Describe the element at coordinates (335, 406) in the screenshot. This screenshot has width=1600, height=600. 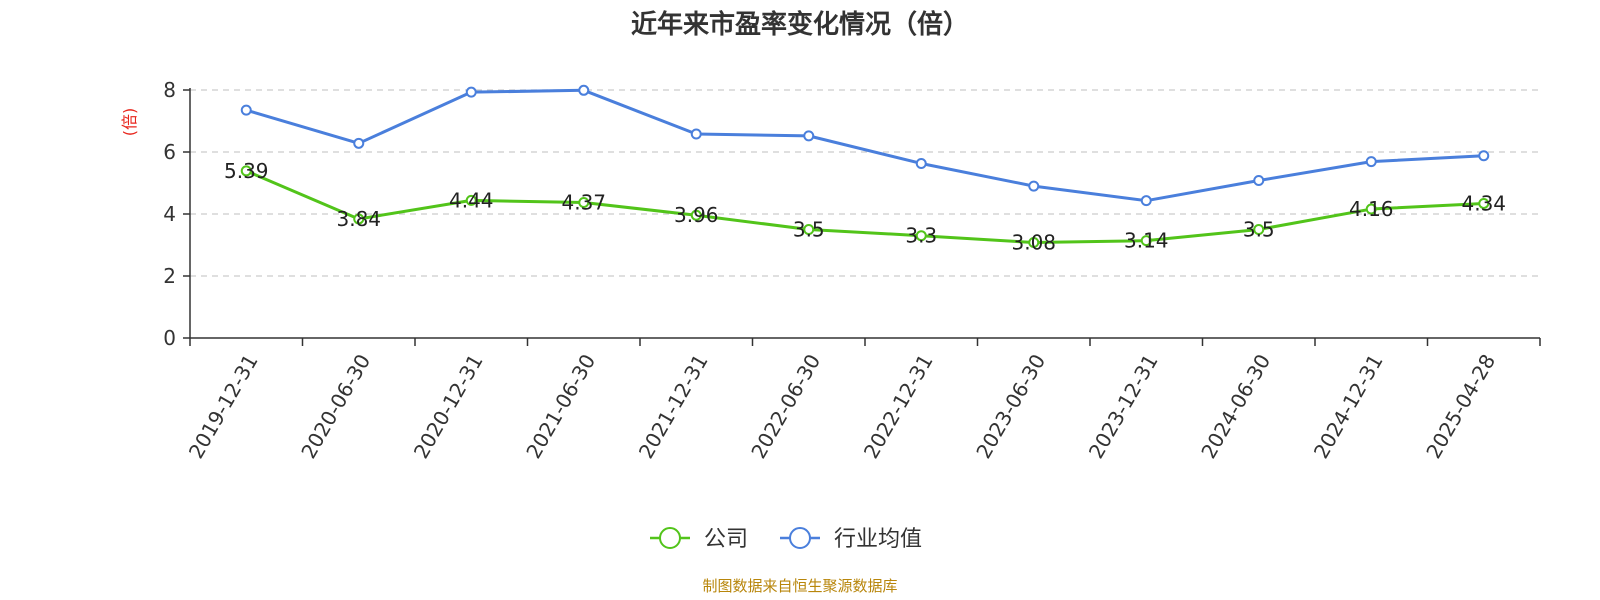
I see `x-tick-label: 2020-06-30` at that location.